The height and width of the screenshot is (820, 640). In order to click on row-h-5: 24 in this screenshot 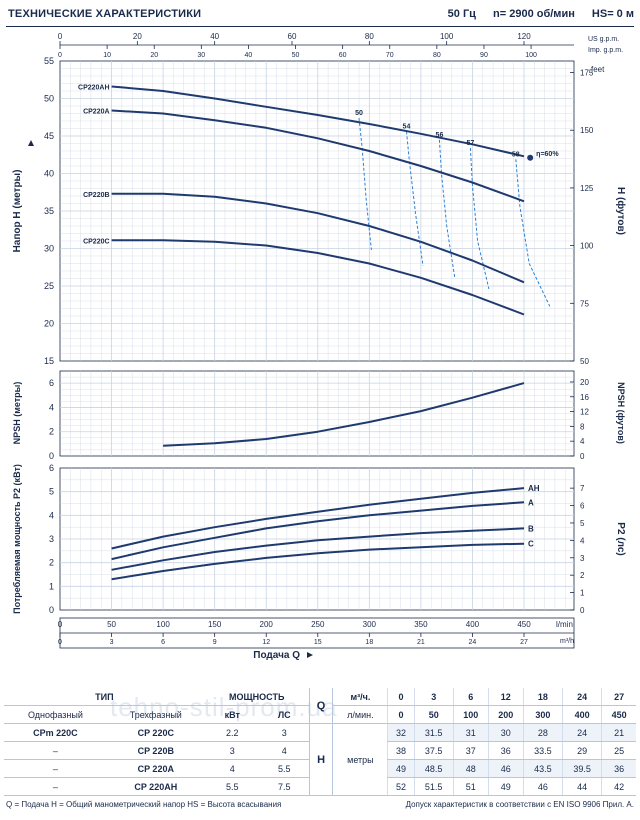, I will do `click(582, 732)`.